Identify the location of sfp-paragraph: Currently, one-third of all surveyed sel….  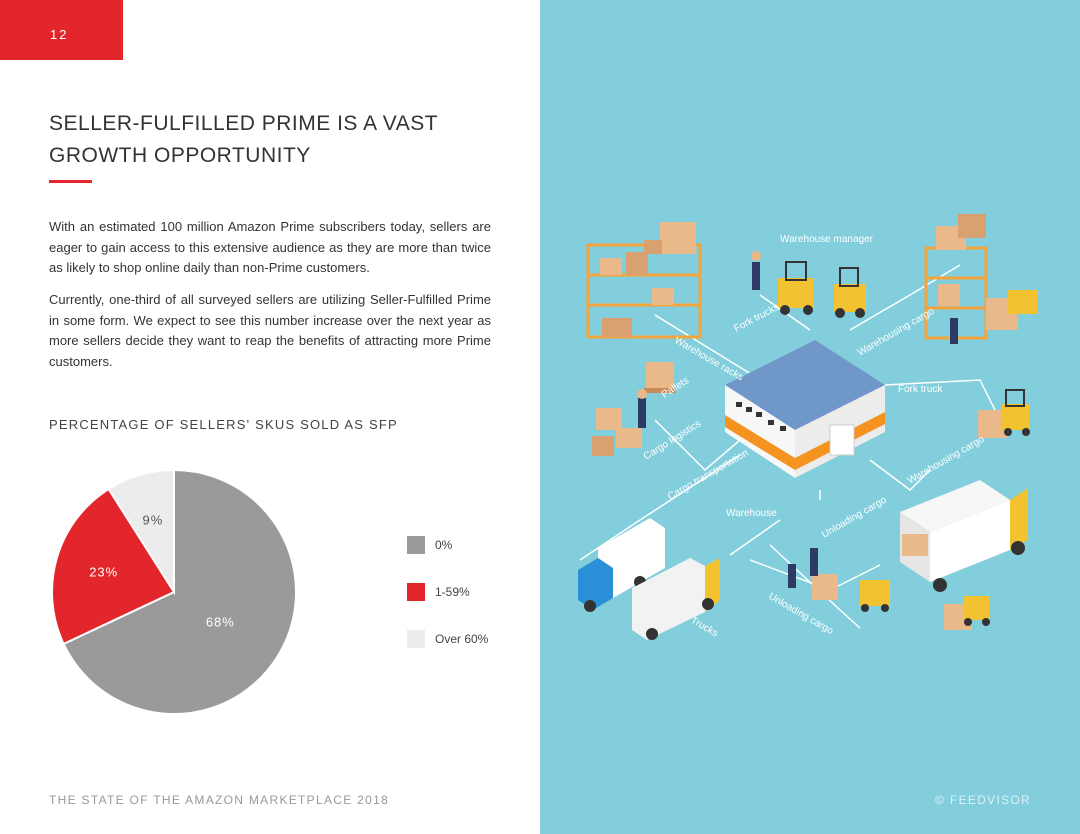
(270, 330).